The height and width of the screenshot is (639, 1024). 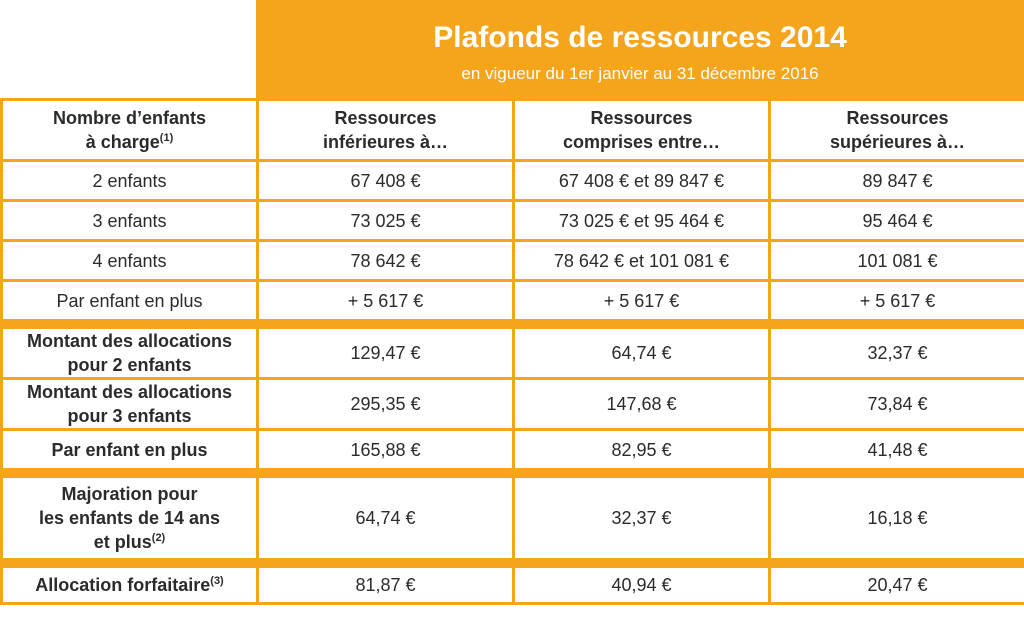 What do you see at coordinates (385, 260) in the screenshot?
I see `table-cell: 78 642 €` at bounding box center [385, 260].